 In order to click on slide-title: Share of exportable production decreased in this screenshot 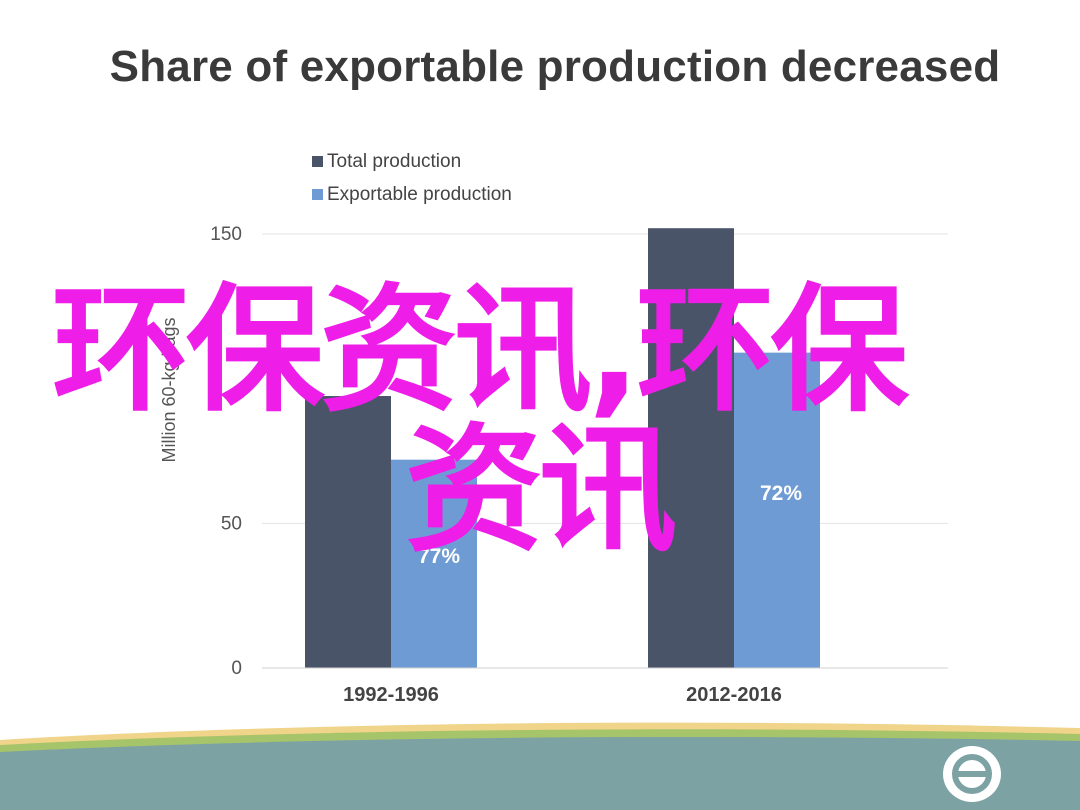, I will do `click(555, 66)`.